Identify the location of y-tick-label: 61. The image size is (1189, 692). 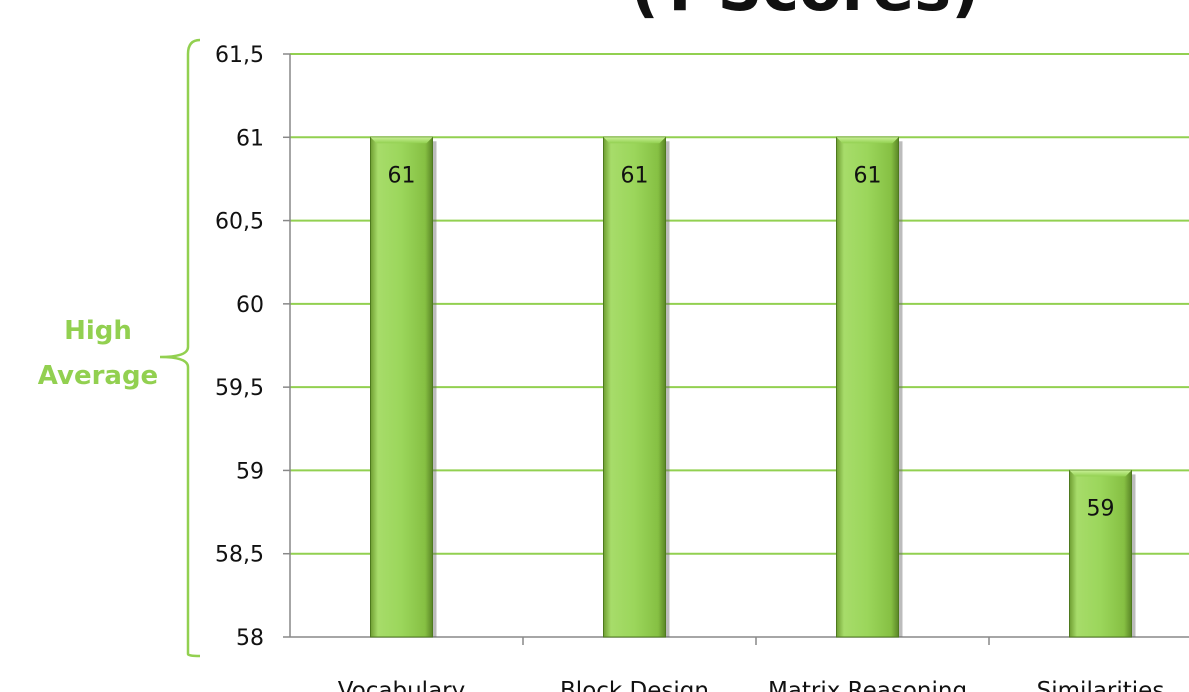
(250, 138).